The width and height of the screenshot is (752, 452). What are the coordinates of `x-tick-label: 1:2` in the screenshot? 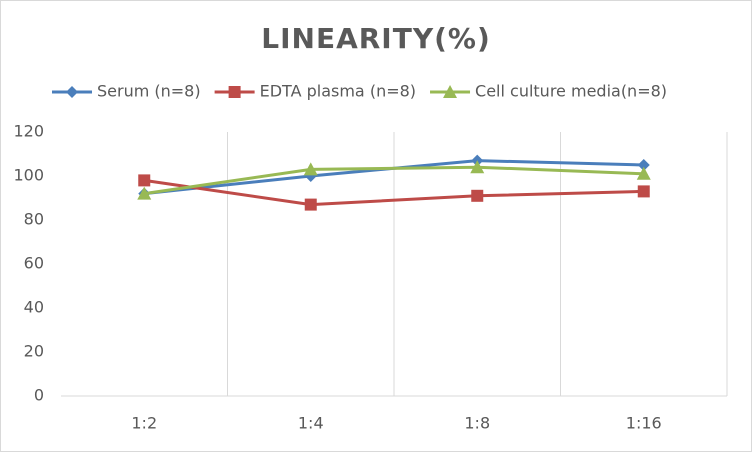 It's located at (144, 423).